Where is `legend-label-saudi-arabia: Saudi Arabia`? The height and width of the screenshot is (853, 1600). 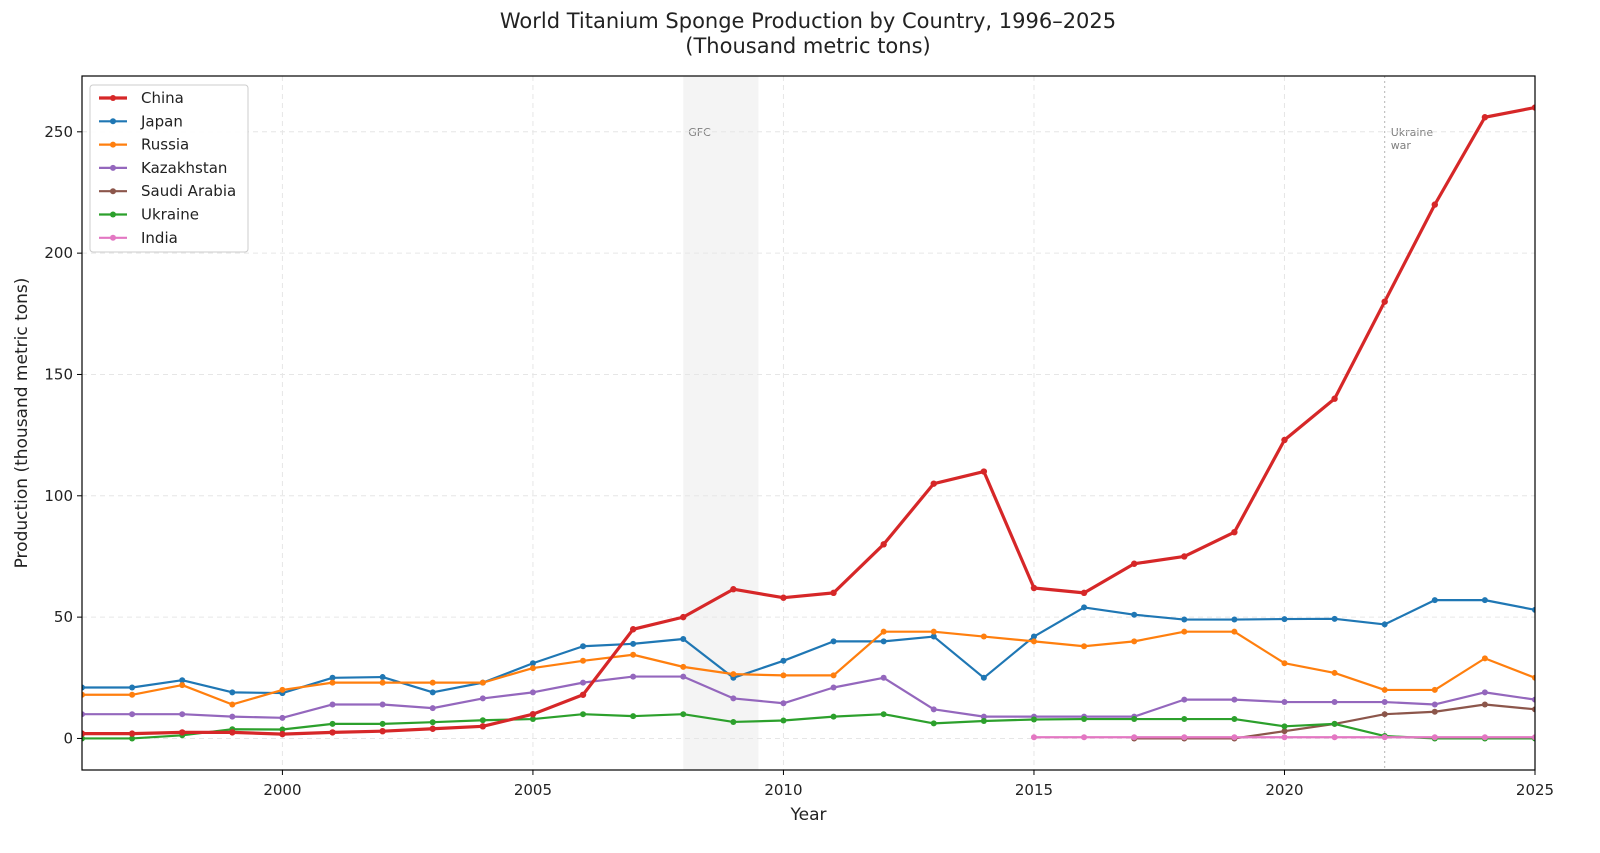
legend-label-saudi-arabia: Saudi Arabia is located at coordinates (188, 191).